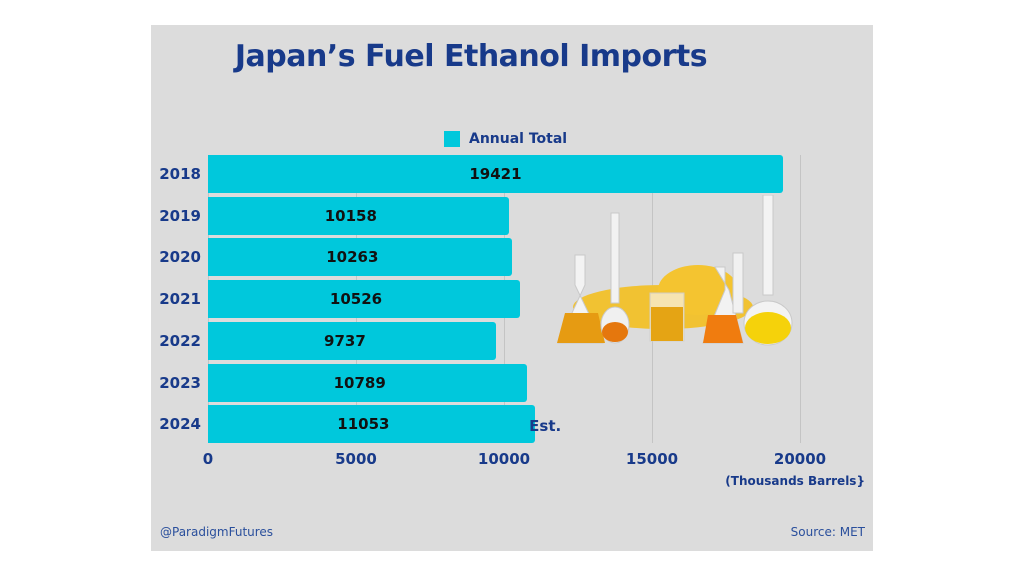  Describe the element at coordinates (217, 532) in the screenshot. I see `footer-handle: @ParadigmFutures` at that location.